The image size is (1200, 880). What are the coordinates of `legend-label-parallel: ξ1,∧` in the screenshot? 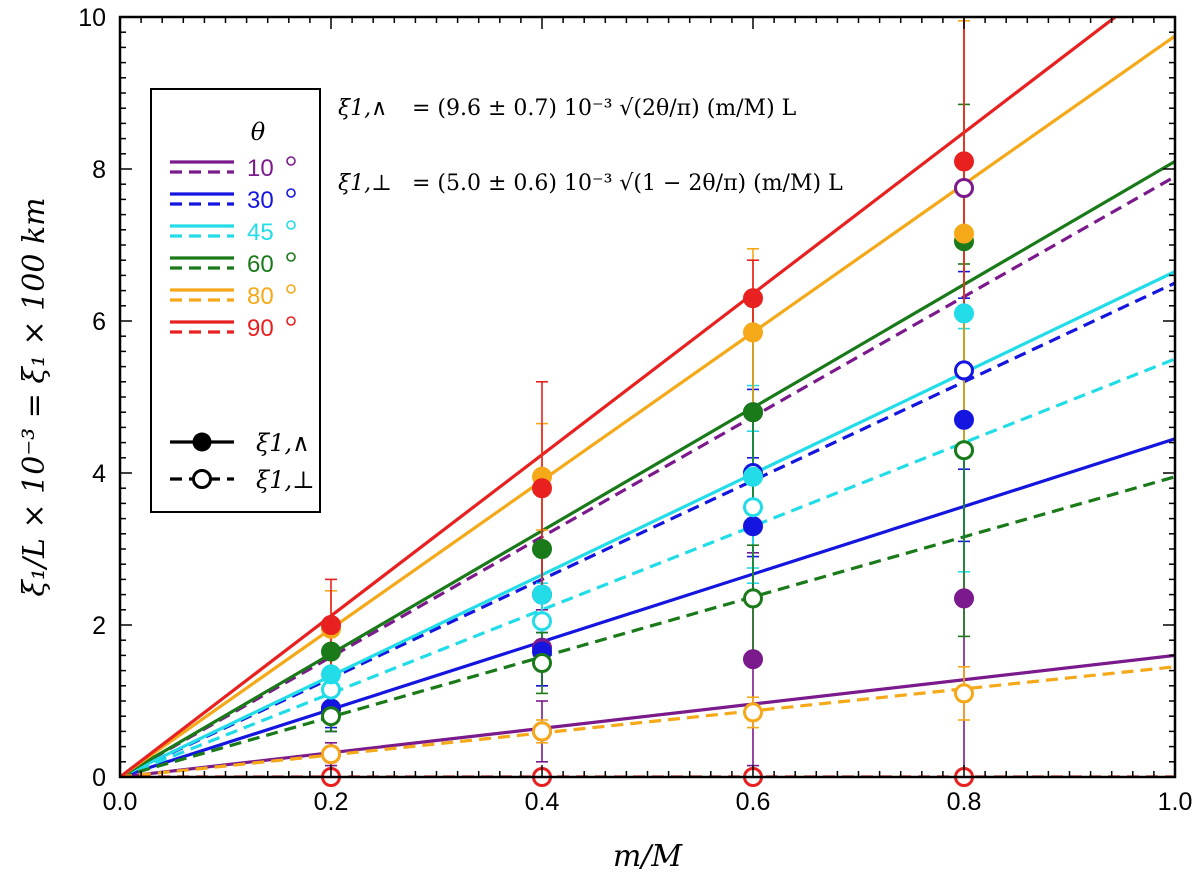 It's located at (283, 443).